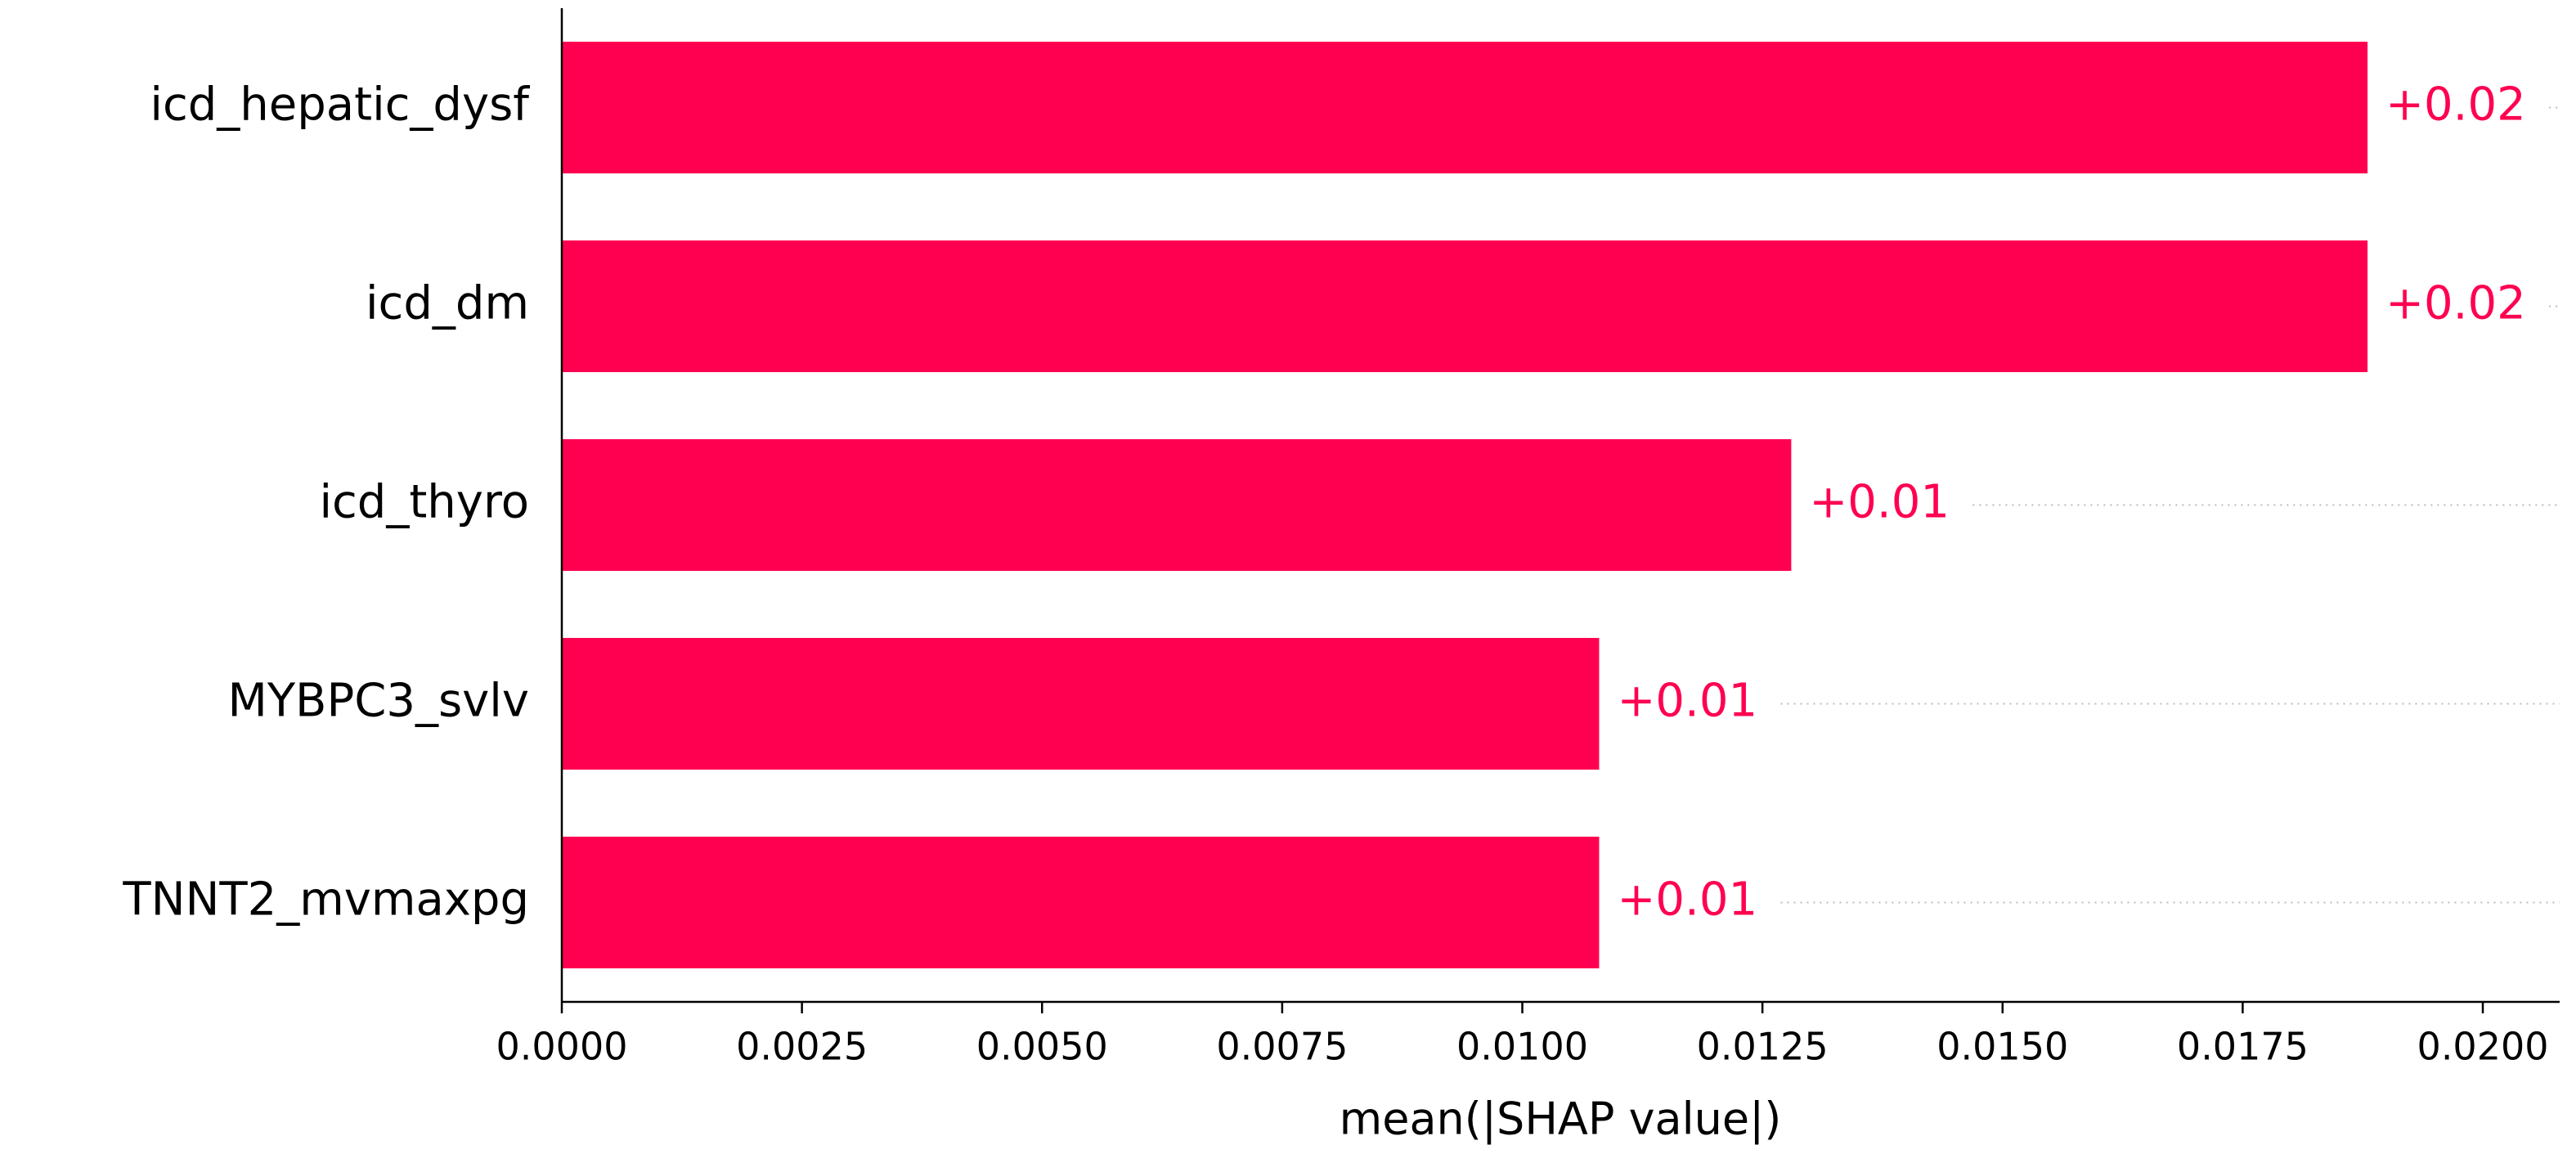 The image size is (2576, 1163). I want to click on category-label: icd_thyro, so click(424, 502).